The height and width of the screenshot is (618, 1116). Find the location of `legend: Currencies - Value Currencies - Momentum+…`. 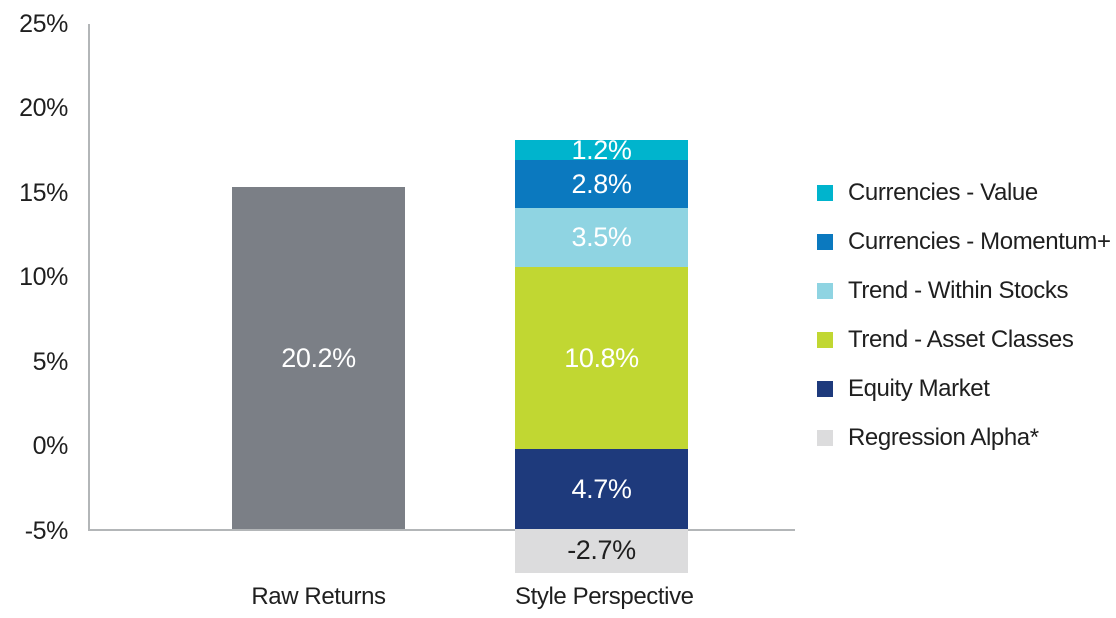

legend: Currencies - Value Currencies - Momentum+… is located at coordinates (964, 315).